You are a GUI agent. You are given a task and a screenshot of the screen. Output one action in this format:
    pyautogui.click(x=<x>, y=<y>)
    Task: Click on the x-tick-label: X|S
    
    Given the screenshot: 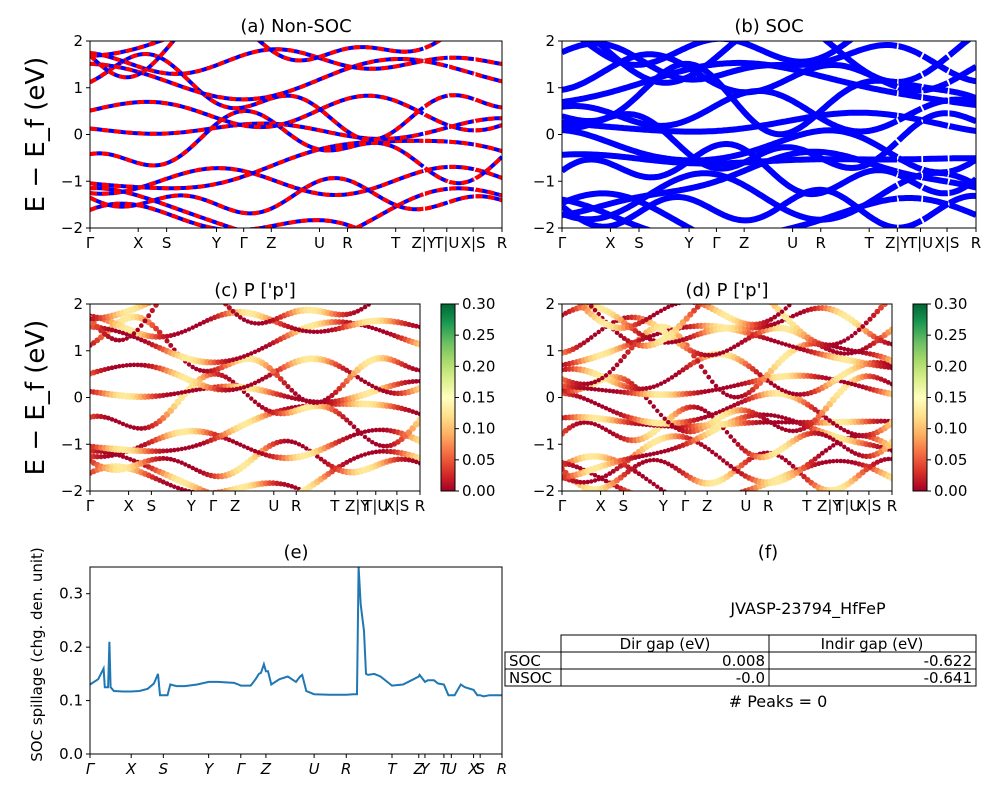 What is the action you would take?
    pyautogui.click(x=868, y=506)
    